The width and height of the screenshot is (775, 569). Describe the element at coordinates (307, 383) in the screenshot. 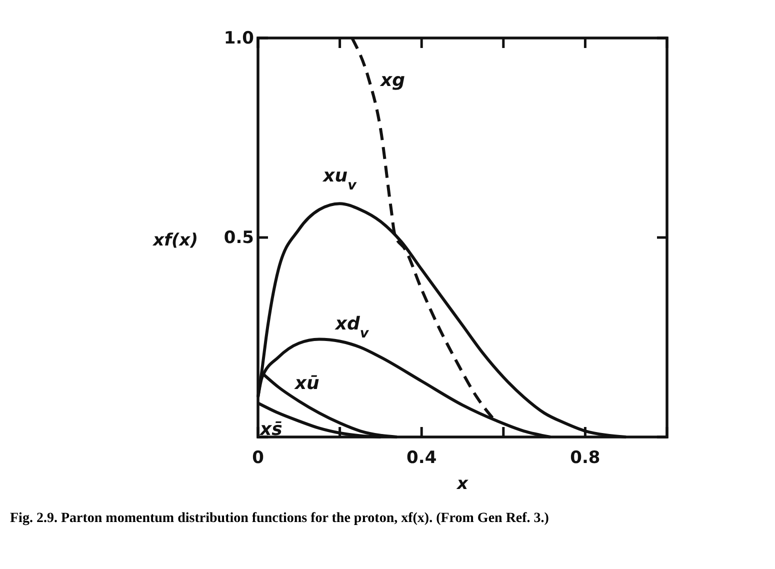

I see `series-label: xū` at that location.